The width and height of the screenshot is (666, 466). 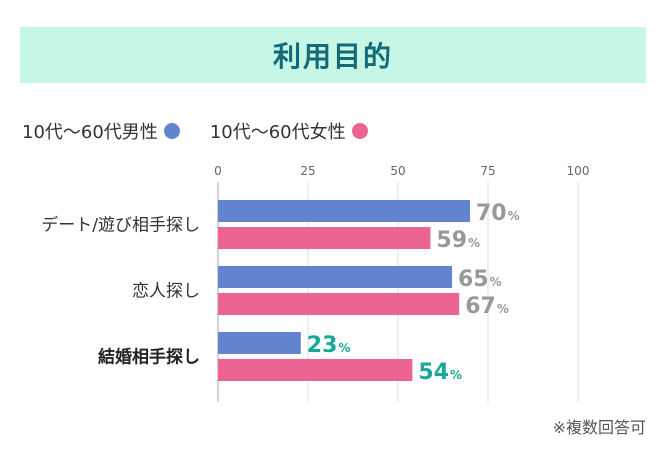 I want to click on value-label-1-1: 67%, so click(x=487, y=306).